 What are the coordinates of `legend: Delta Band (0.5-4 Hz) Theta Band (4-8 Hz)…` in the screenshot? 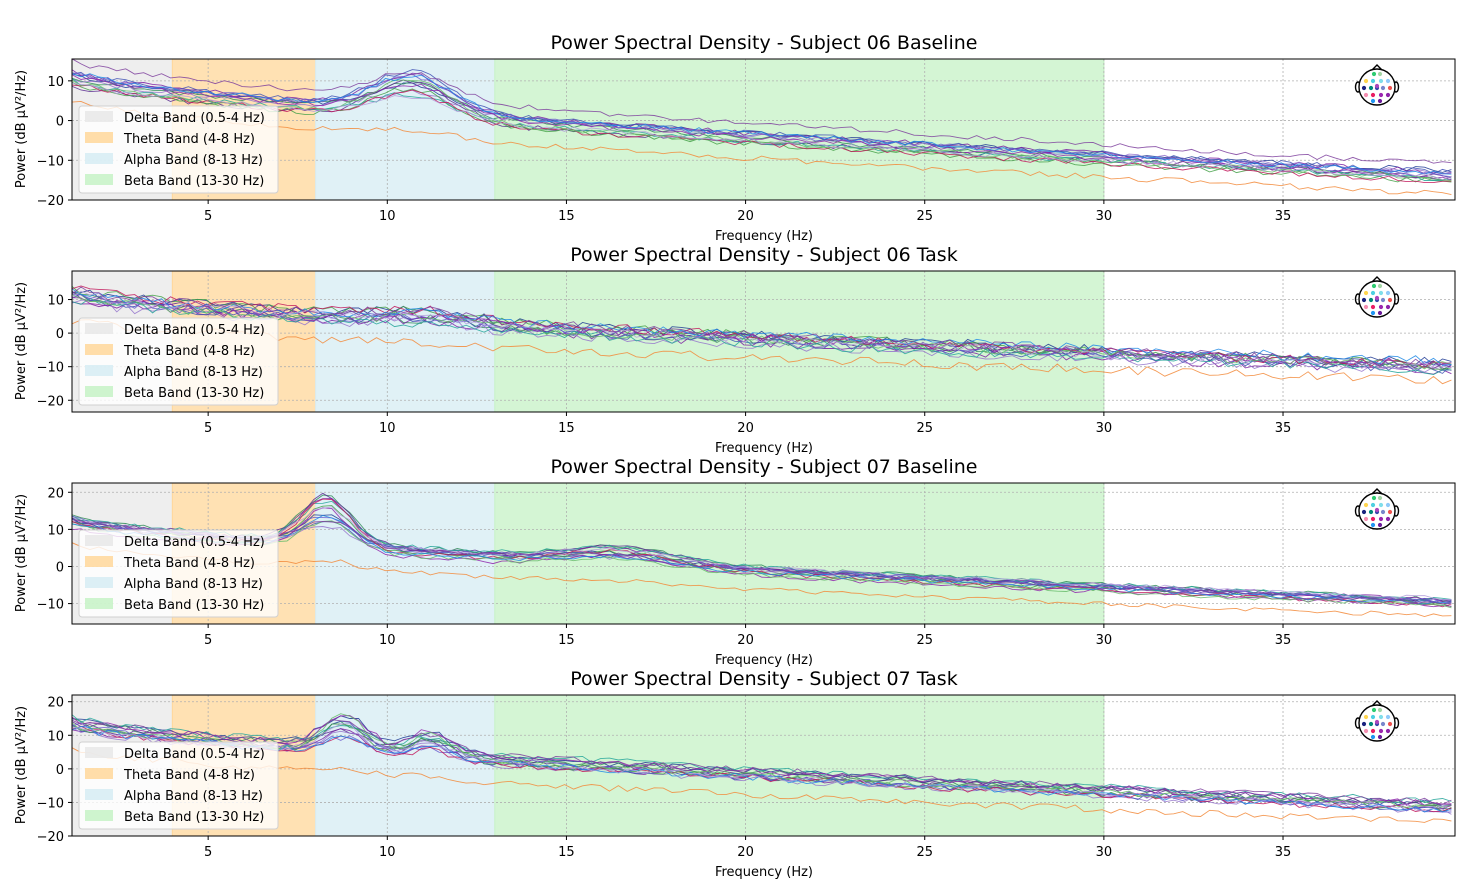 It's located at (178, 149).